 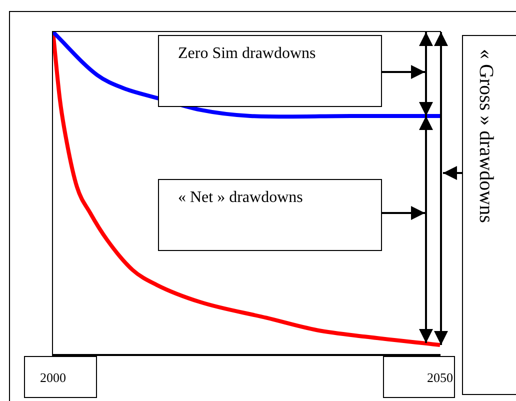 What do you see at coordinates (240, 198) in the screenshot?
I see `annotation: « Net » drawdowns` at bounding box center [240, 198].